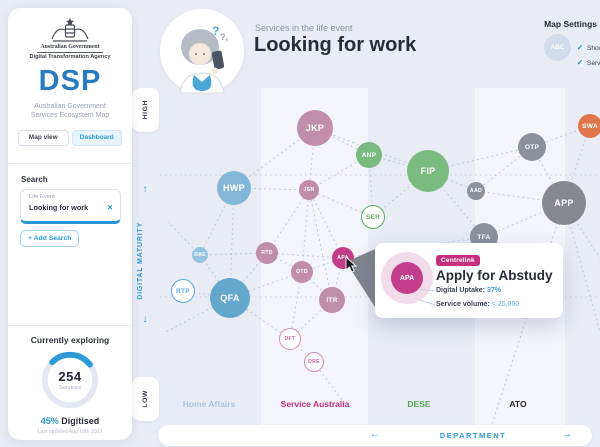 This screenshot has height=447, width=600. What do you see at coordinates (183, 291) in the screenshot?
I see `node-rtp: RTP` at bounding box center [183, 291].